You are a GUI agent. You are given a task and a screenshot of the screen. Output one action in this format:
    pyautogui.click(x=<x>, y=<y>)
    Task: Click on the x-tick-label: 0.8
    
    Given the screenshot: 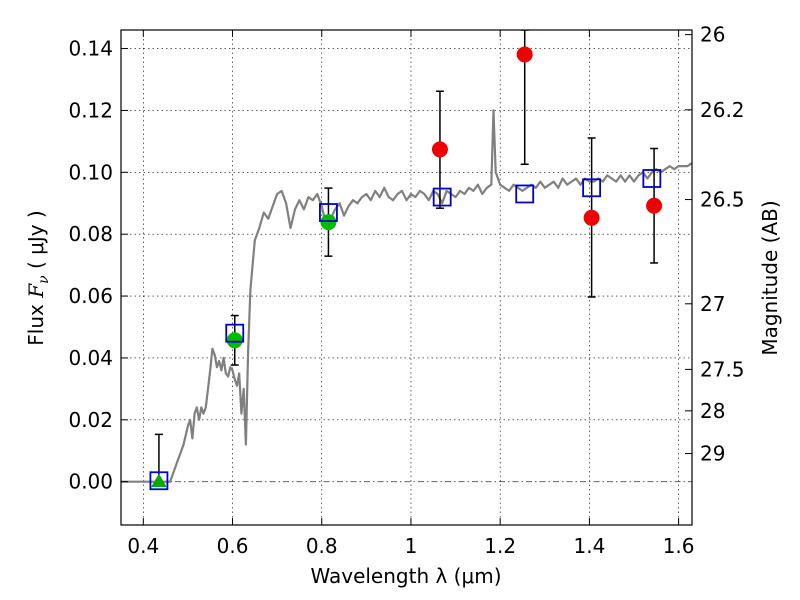 What is the action you would take?
    pyautogui.click(x=322, y=546)
    